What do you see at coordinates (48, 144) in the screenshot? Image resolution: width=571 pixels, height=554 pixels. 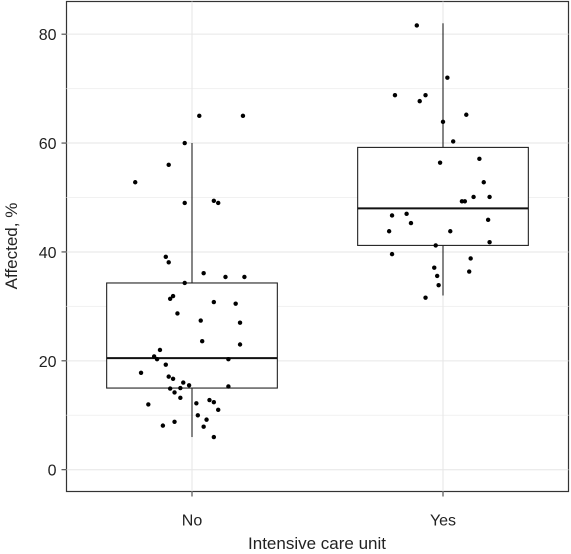 I see `y-tick-label: 60` at bounding box center [48, 144].